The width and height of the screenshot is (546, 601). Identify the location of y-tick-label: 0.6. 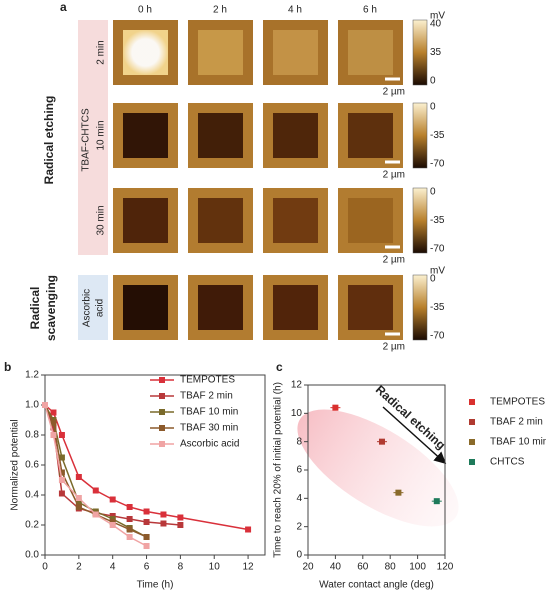
(32, 465).